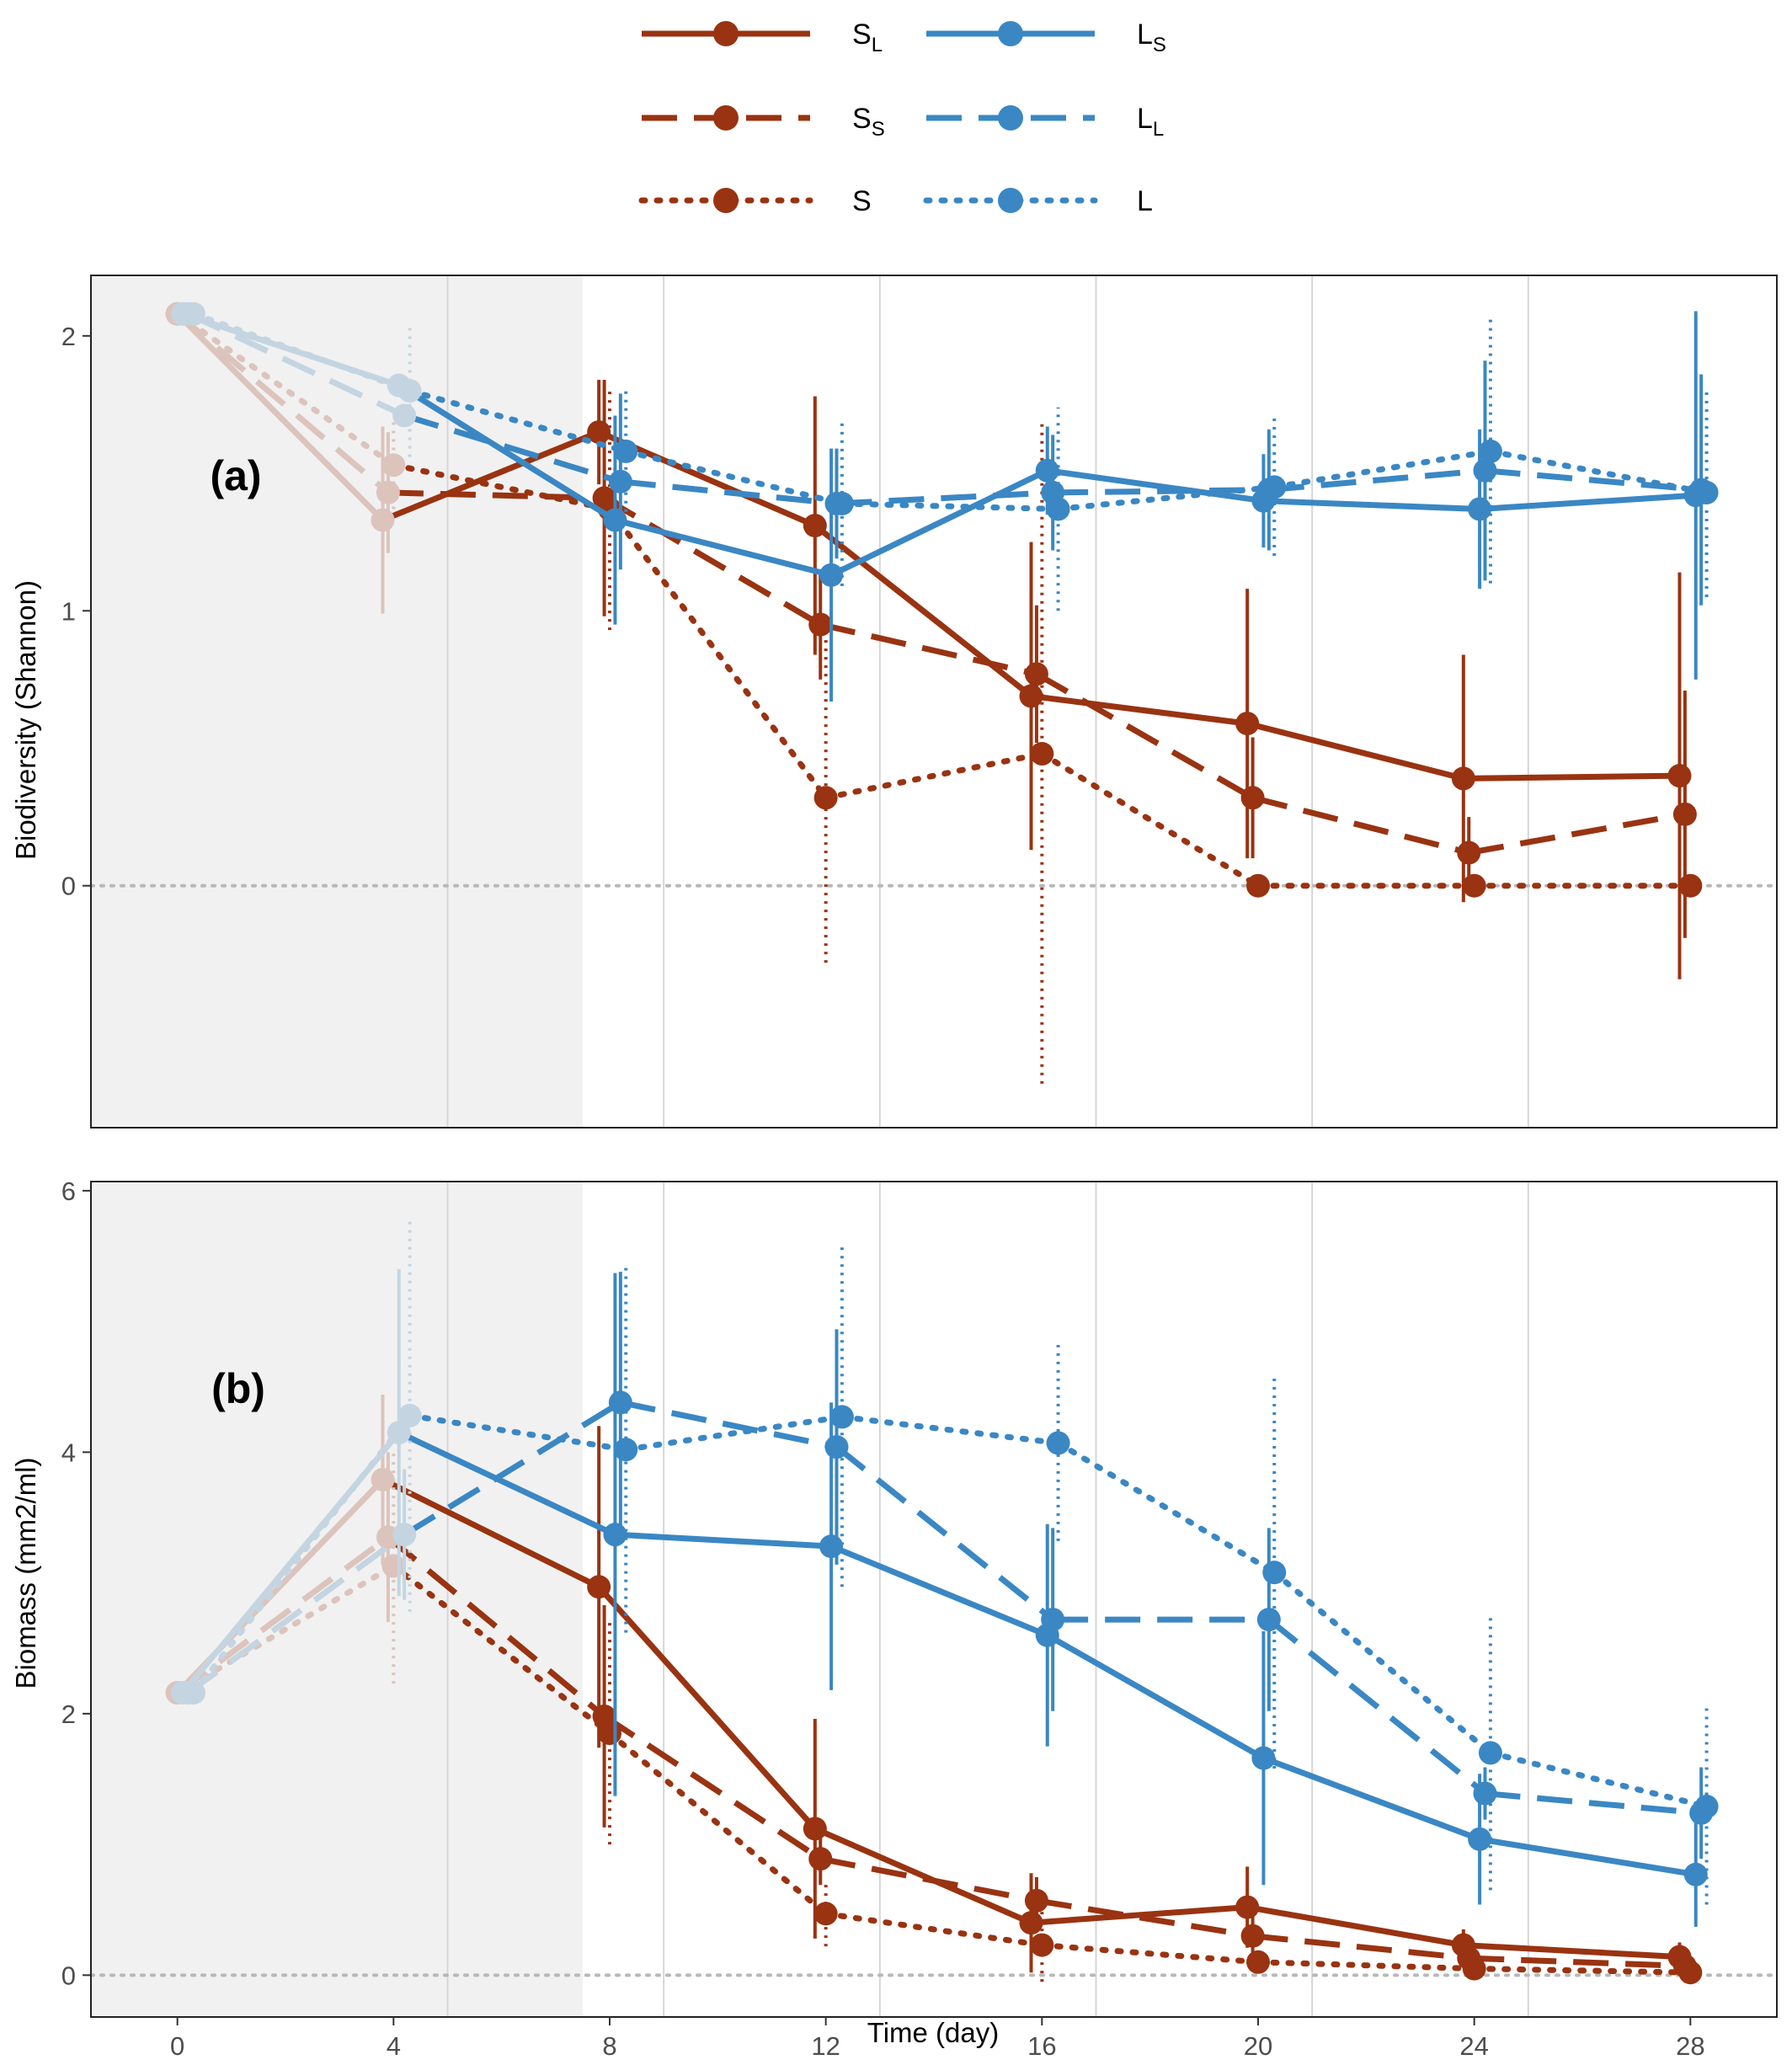 The height and width of the screenshot is (2065, 1792). What do you see at coordinates (726, 118) in the screenshot?
I see `legend-marker-SS` at bounding box center [726, 118].